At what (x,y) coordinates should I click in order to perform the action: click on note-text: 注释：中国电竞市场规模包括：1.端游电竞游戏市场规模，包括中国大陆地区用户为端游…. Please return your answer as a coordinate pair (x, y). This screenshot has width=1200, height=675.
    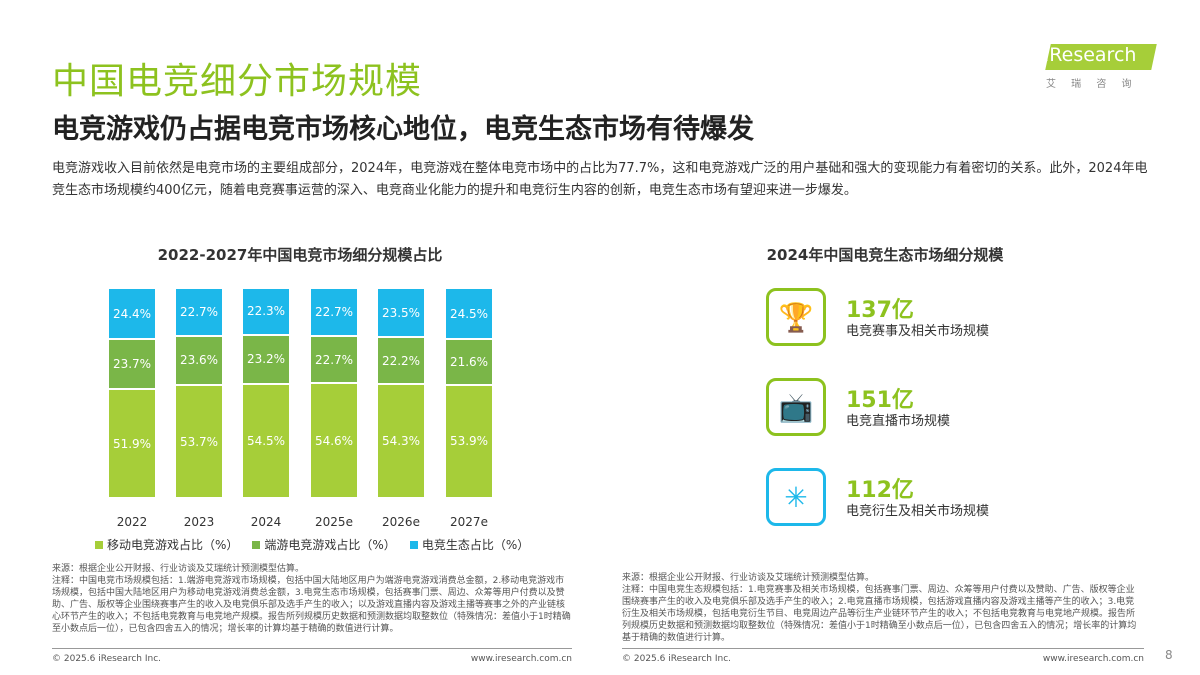
    Looking at the image, I should click on (311, 605).